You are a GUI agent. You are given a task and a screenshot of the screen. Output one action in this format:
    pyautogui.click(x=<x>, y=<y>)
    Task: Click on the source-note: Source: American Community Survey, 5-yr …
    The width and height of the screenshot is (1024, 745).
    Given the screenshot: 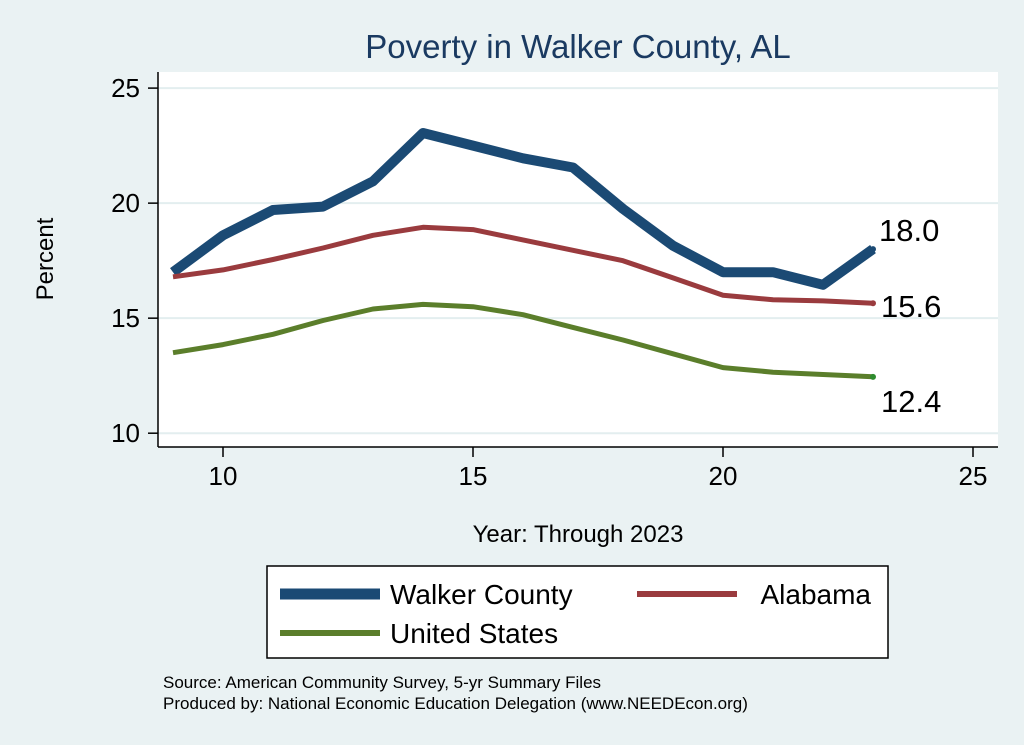 What is the action you would take?
    pyautogui.click(x=382, y=682)
    